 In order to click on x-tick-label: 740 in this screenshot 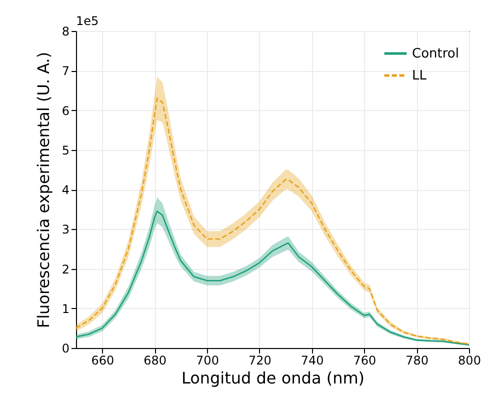, I will do `click(312, 361)`.